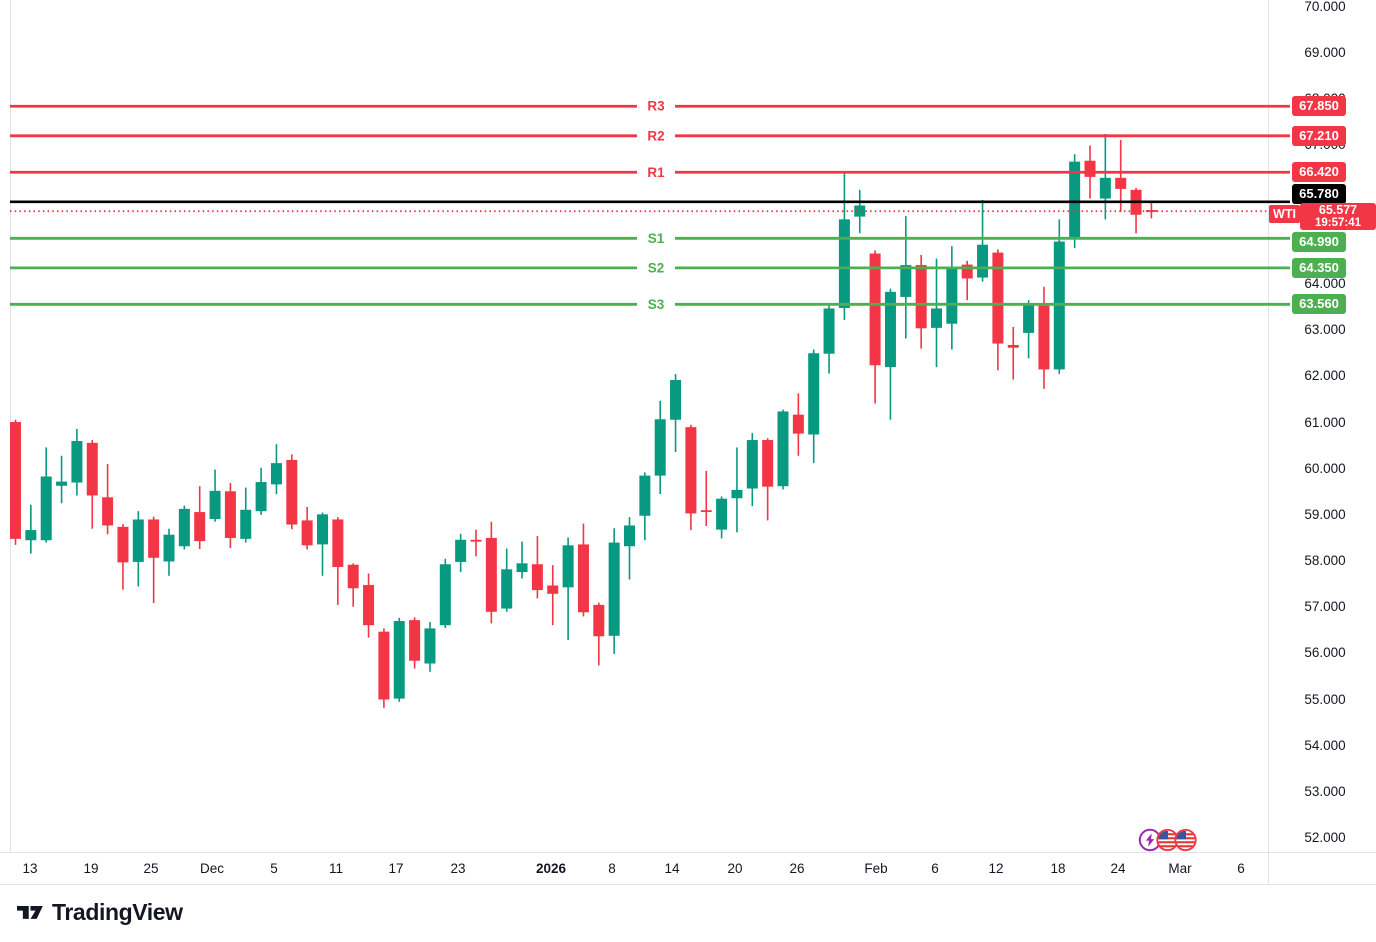 The width and height of the screenshot is (1376, 942). Describe the element at coordinates (335, 868) in the screenshot. I see `time-tick-11: 11` at that location.